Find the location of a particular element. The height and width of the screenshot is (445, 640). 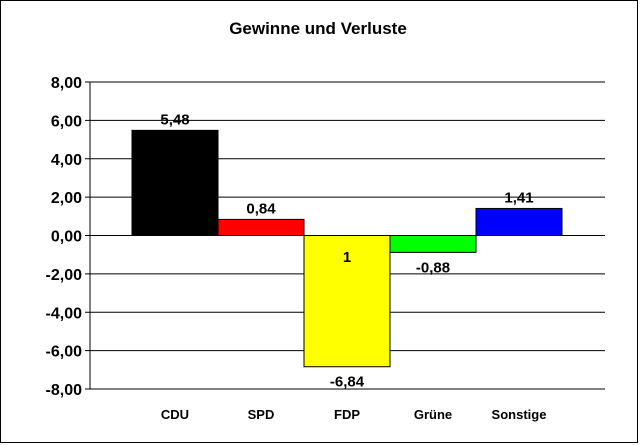

y-tick-label: 4,00 is located at coordinates (66, 160).